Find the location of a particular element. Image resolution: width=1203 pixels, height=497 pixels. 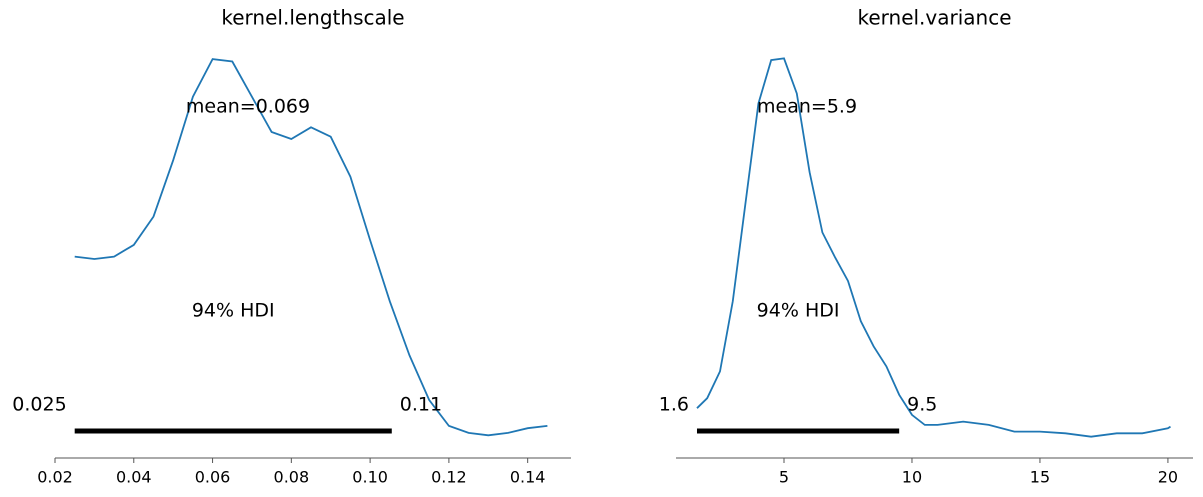

x-tick-label: 0.04 is located at coordinates (134, 477).